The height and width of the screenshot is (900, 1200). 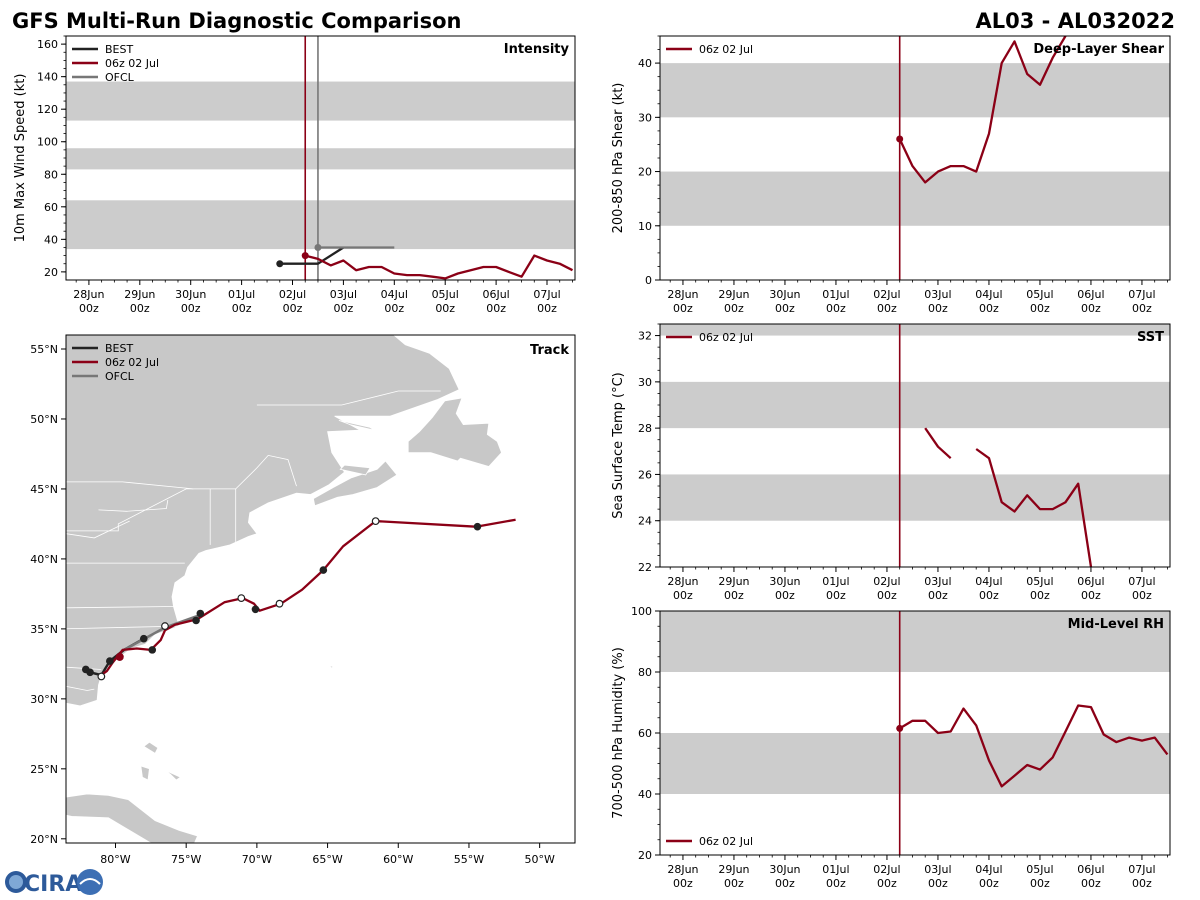 I want to click on panel-title: Mid-Level RH, so click(x=1116, y=624).